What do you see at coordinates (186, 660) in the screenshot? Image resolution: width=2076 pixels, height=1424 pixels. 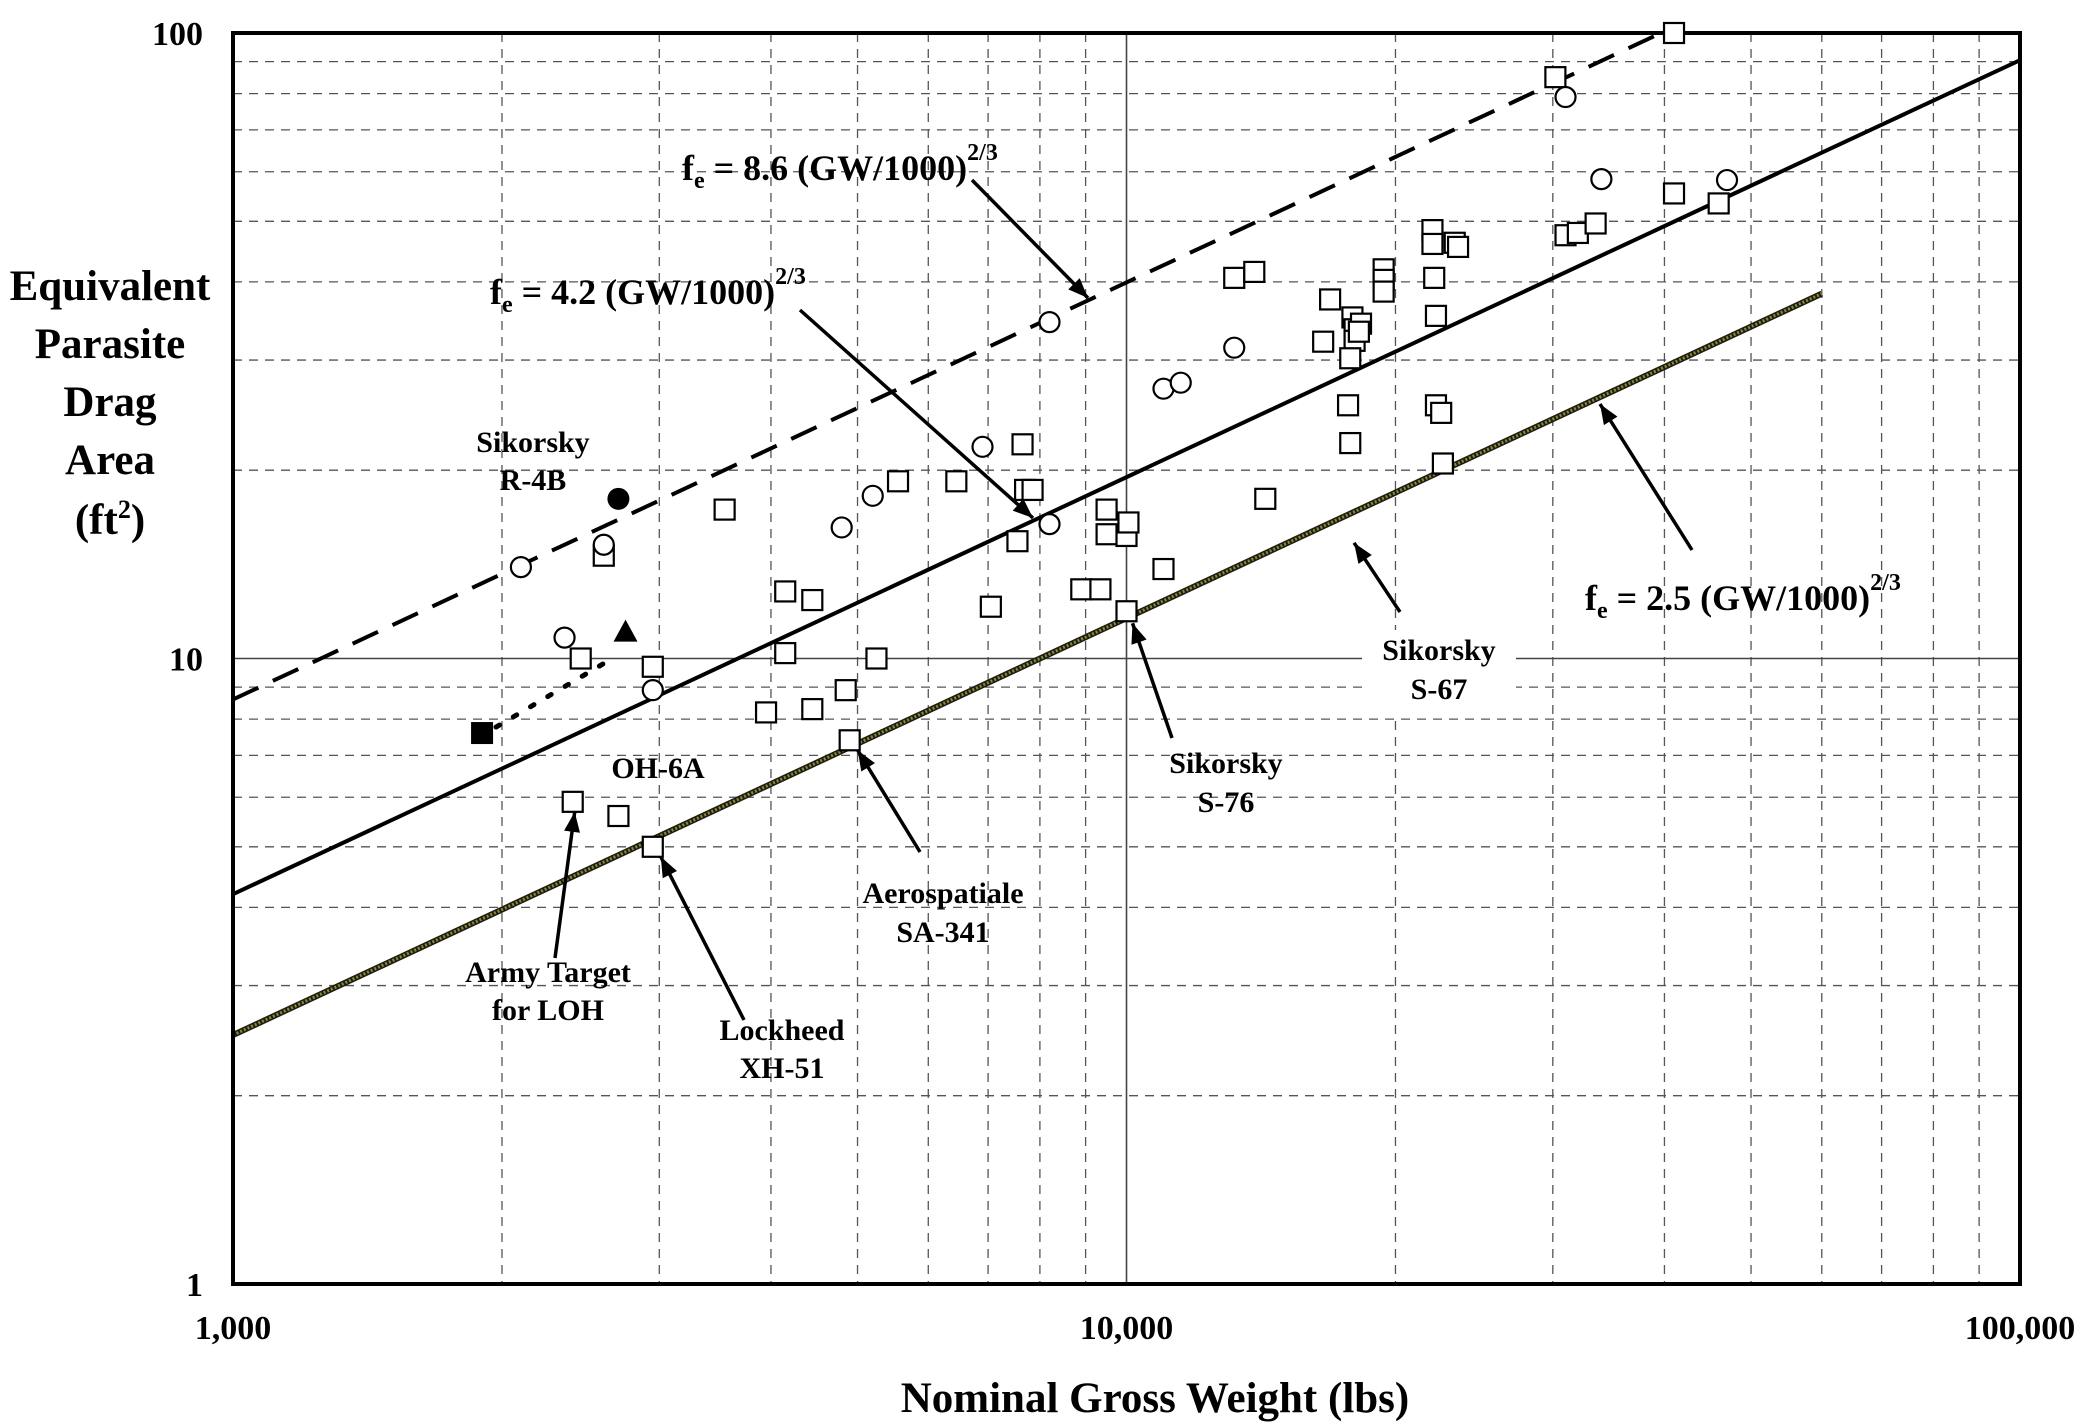 I see `y-tick-label: 10` at bounding box center [186, 660].